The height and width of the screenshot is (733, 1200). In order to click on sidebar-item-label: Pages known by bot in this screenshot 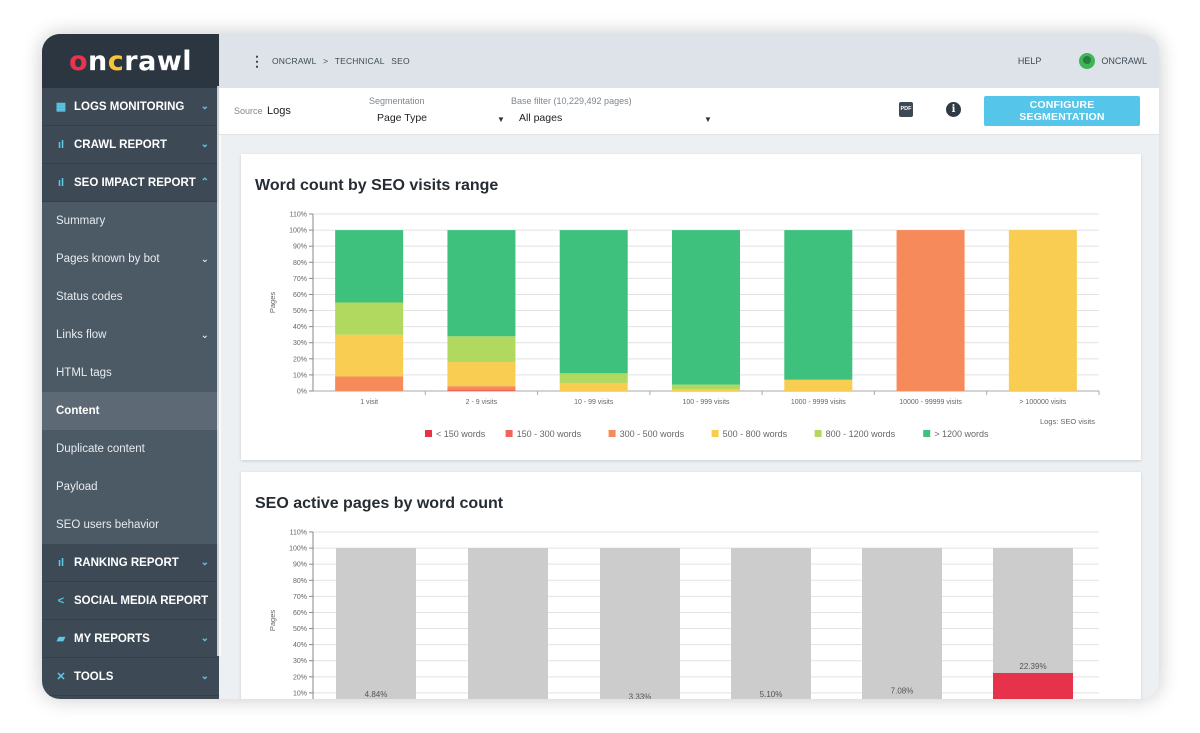, I will do `click(108, 259)`.